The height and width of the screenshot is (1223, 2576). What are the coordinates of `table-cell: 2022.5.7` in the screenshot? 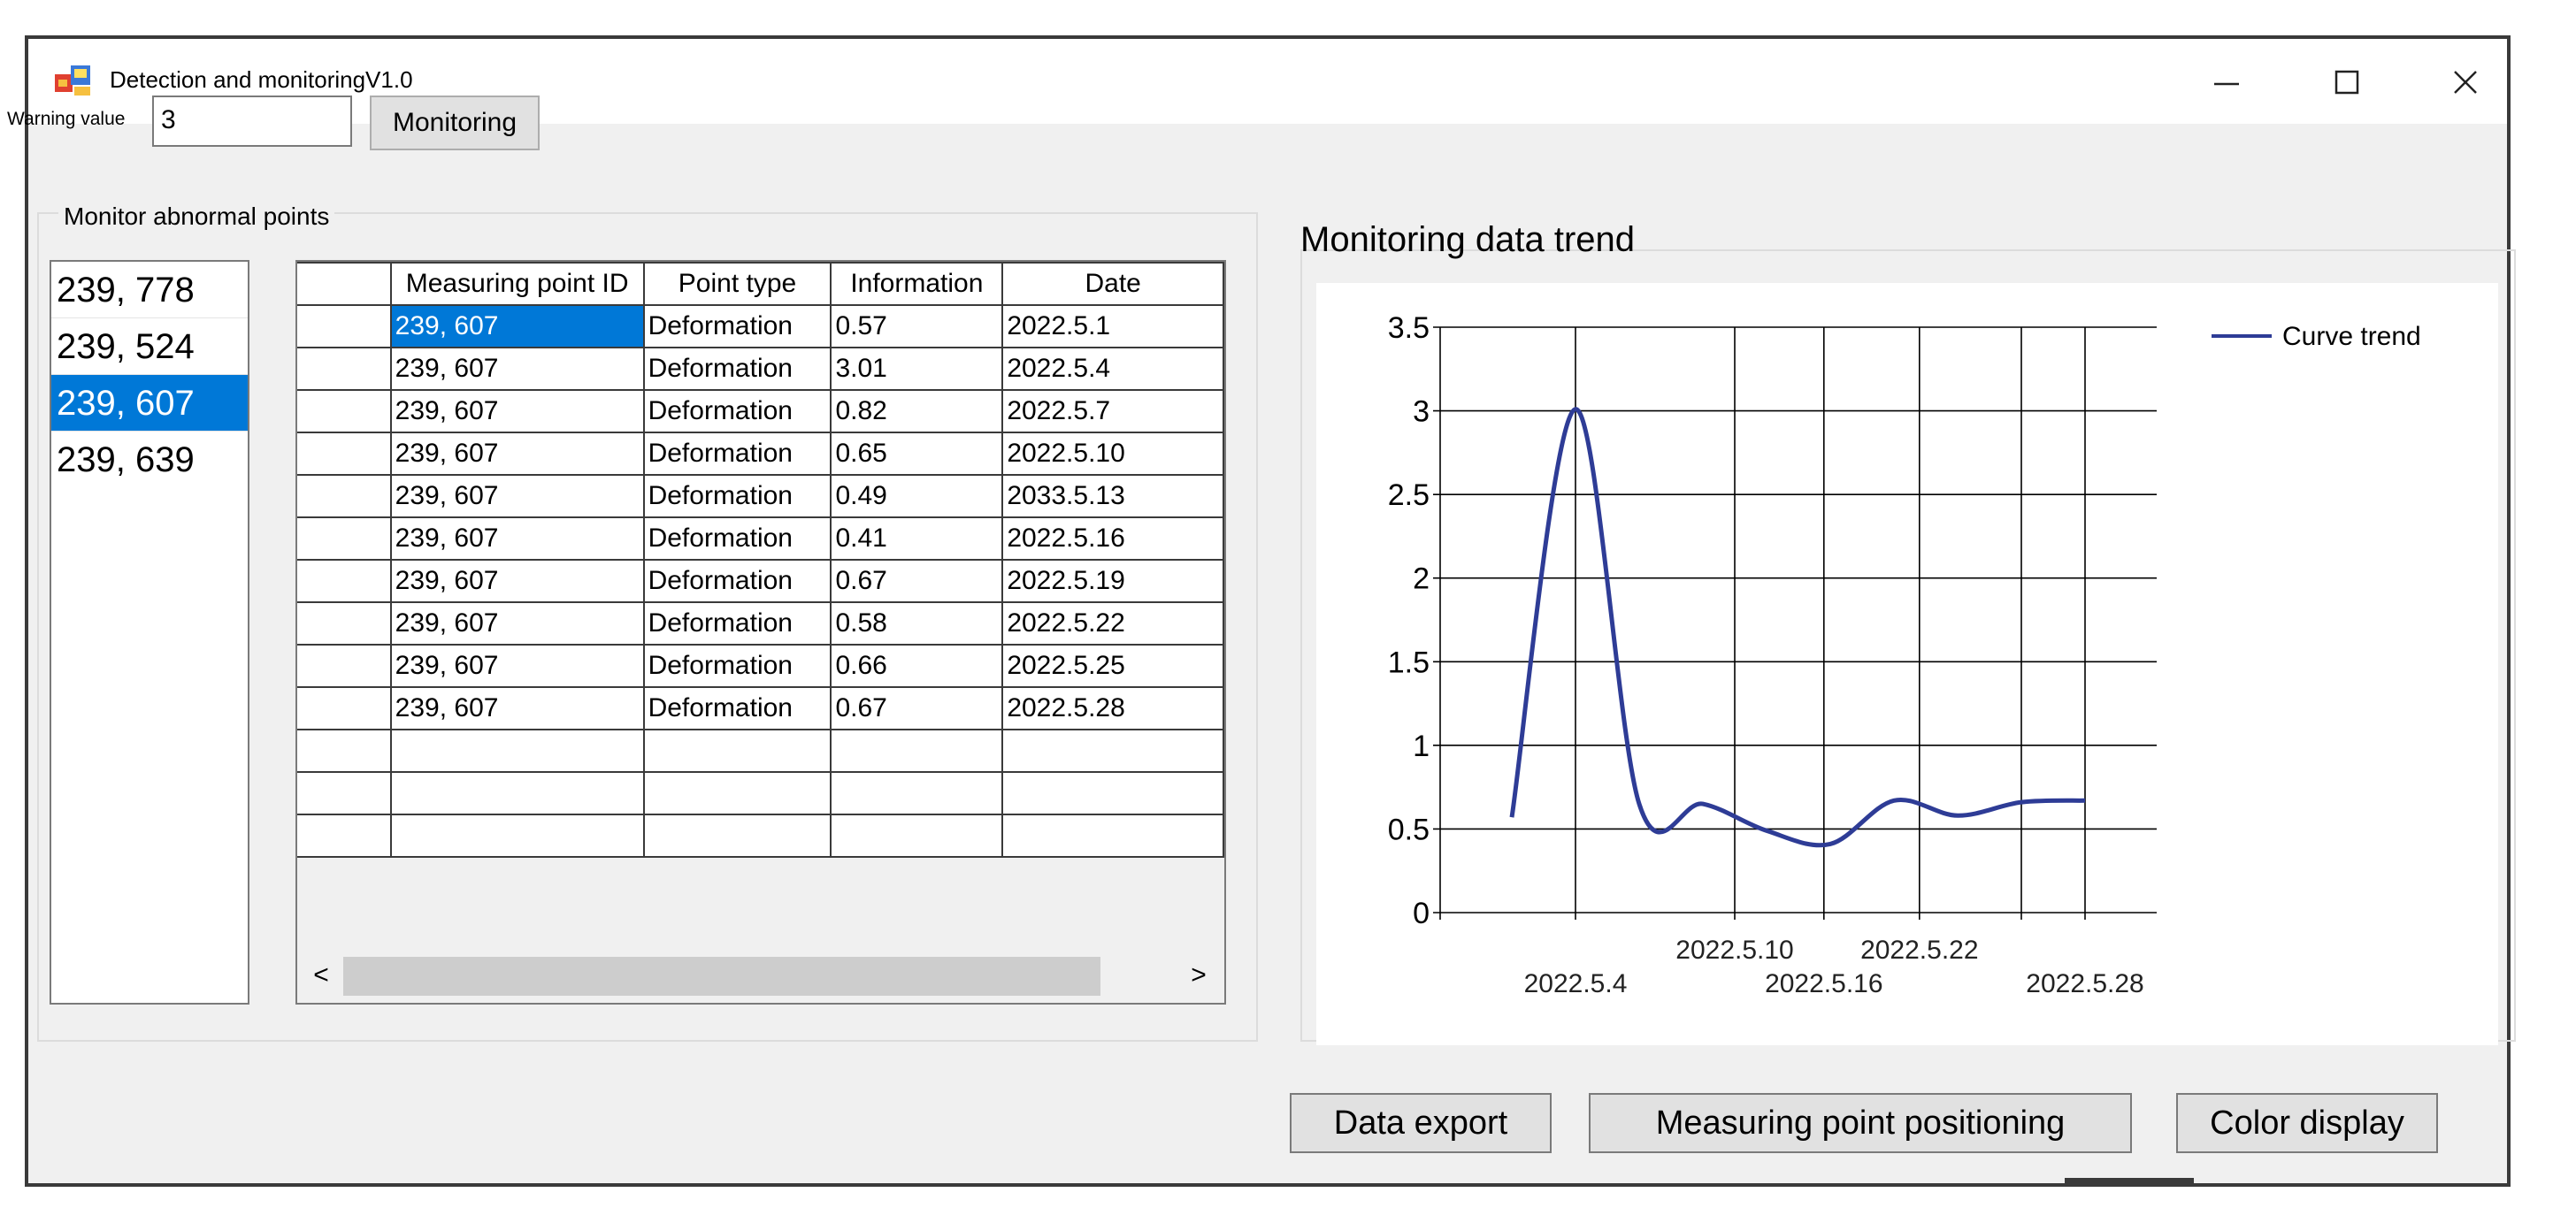 It's located at (1112, 411).